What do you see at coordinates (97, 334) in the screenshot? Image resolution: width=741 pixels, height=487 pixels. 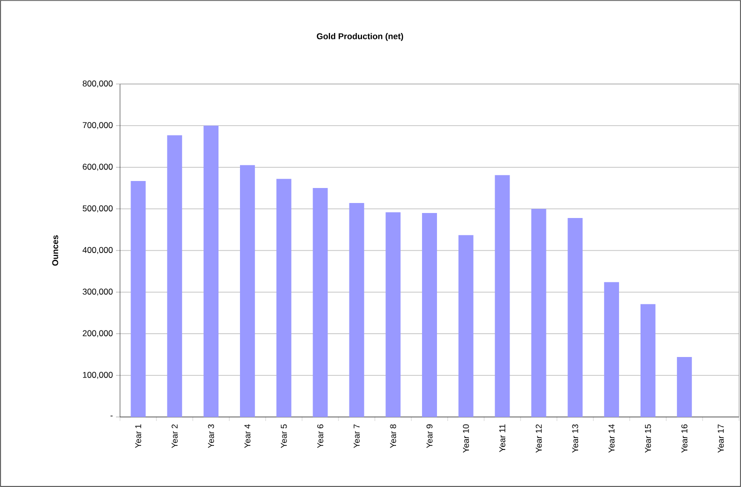 I see `y-tick-label: 200,000` at bounding box center [97, 334].